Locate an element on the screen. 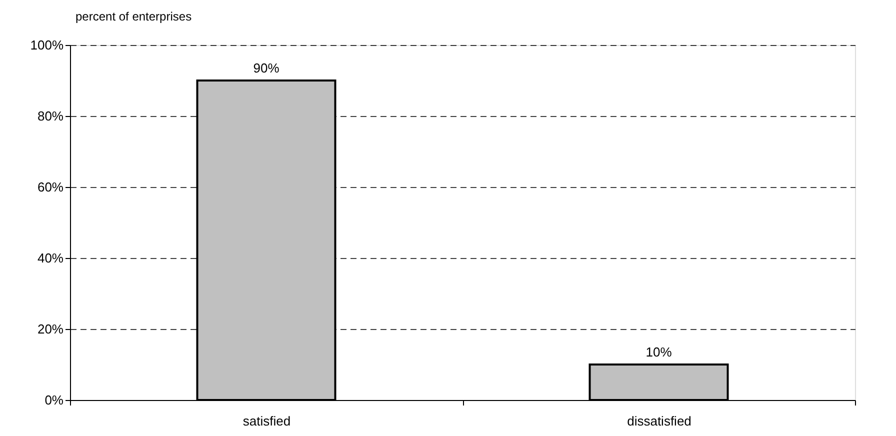  y-tick-label: 100% is located at coordinates (47, 45).